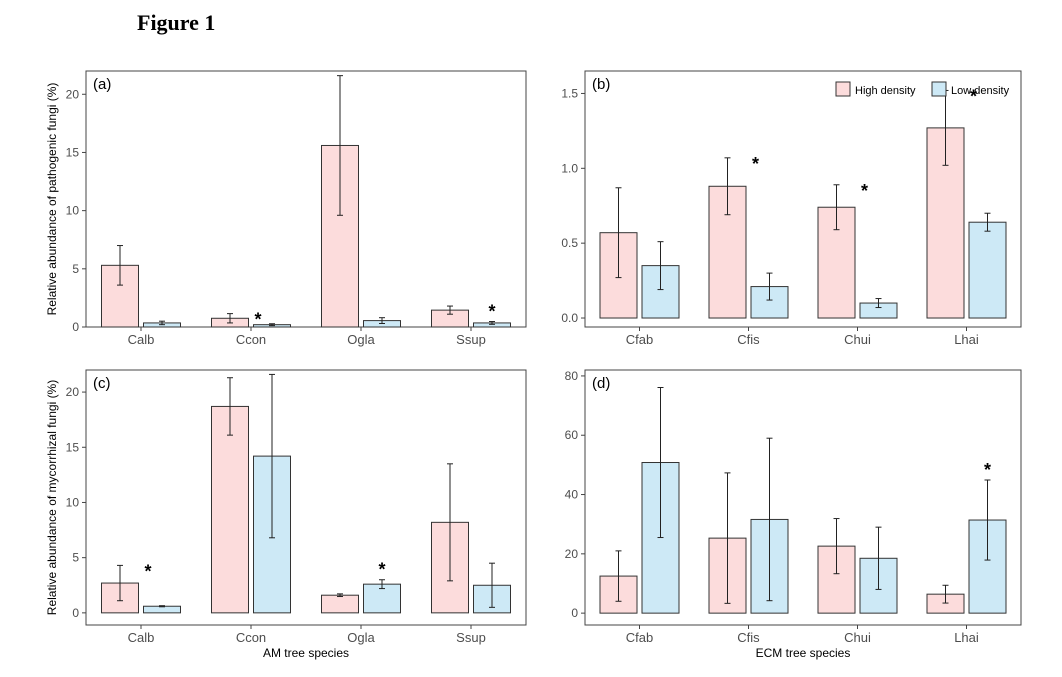  Describe the element at coordinates (569, 318) in the screenshot. I see `y-tick-label: 0.0` at that location.